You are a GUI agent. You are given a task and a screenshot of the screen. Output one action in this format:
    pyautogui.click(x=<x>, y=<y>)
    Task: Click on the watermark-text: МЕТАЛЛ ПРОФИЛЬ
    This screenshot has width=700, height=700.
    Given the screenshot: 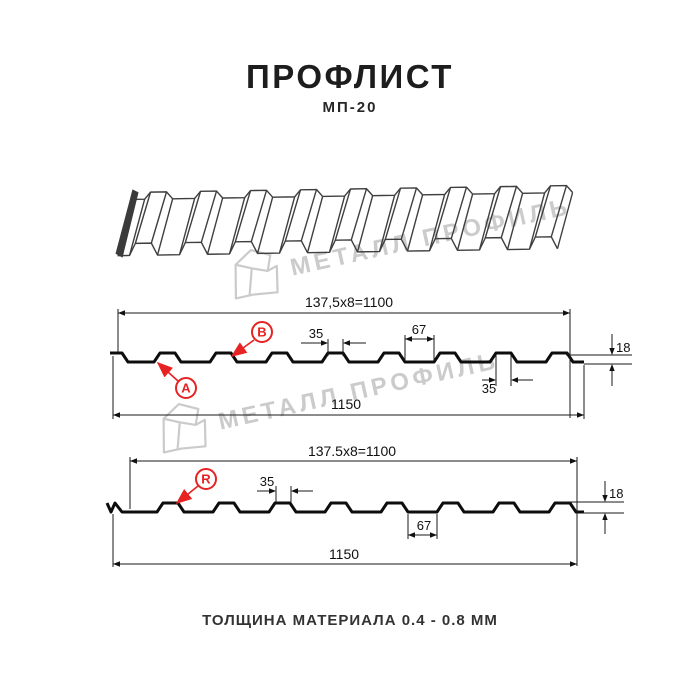 What is the action you would take?
    pyautogui.click(x=431, y=237)
    